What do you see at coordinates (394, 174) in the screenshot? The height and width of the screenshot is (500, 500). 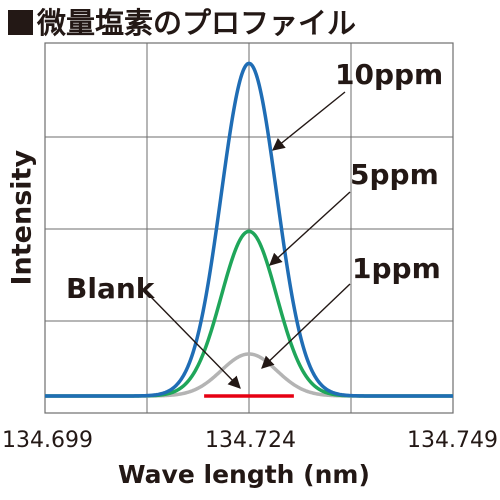 I see `callout-5ppm: 5ppm` at bounding box center [394, 174].